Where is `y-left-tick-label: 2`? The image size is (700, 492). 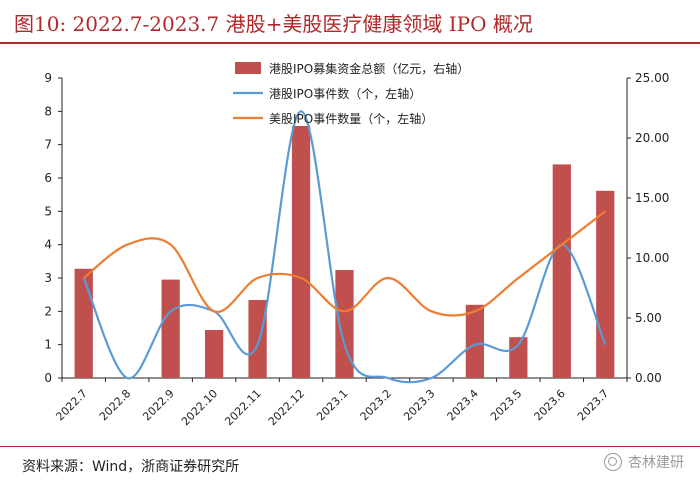 y-left-tick-label: 2 is located at coordinates (48, 311).